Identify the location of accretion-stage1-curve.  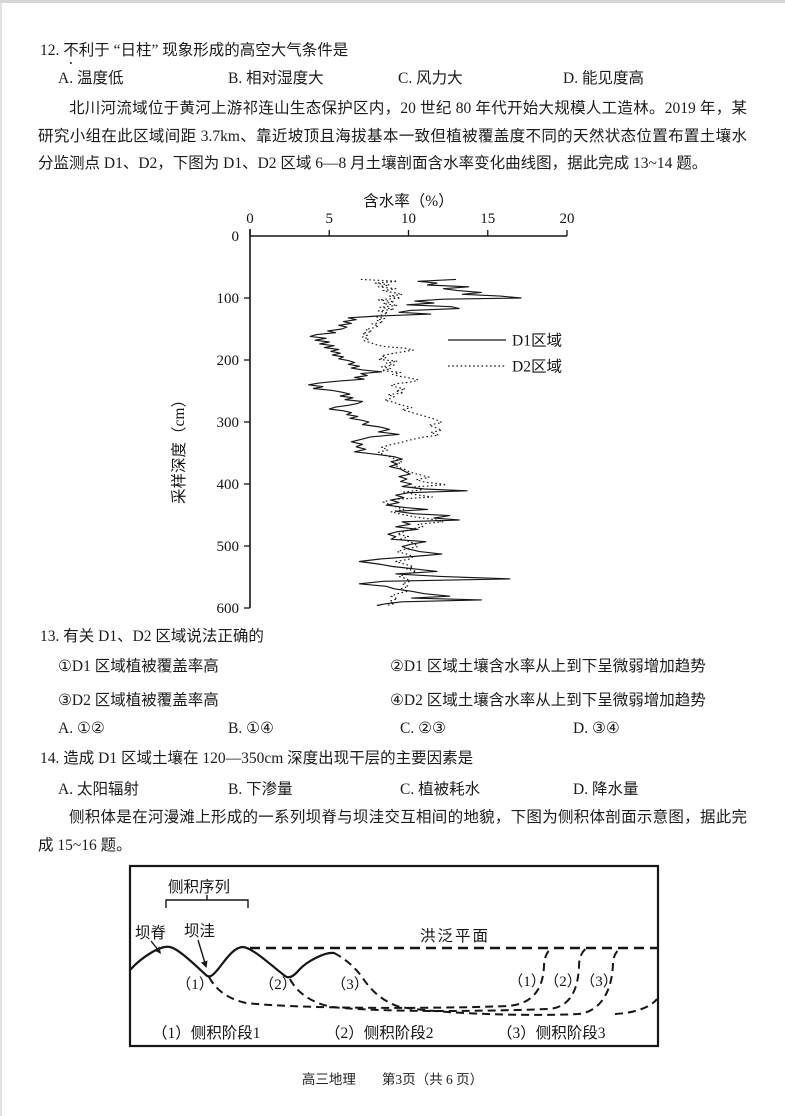
(380, 978).